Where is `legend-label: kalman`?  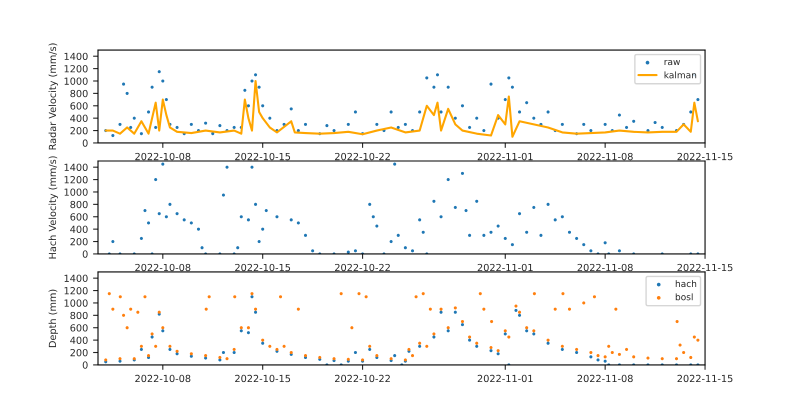
legend-label: kalman is located at coordinates (680, 74).